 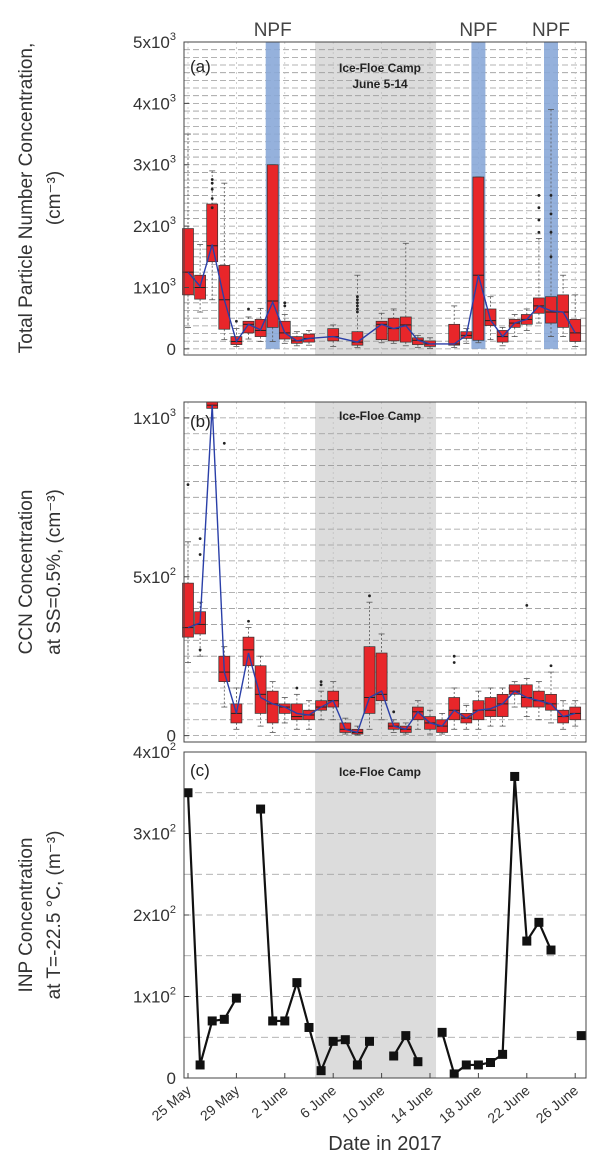 I want to click on panel-b-camp-label: Ice-Floe Camp, so click(x=380, y=416).